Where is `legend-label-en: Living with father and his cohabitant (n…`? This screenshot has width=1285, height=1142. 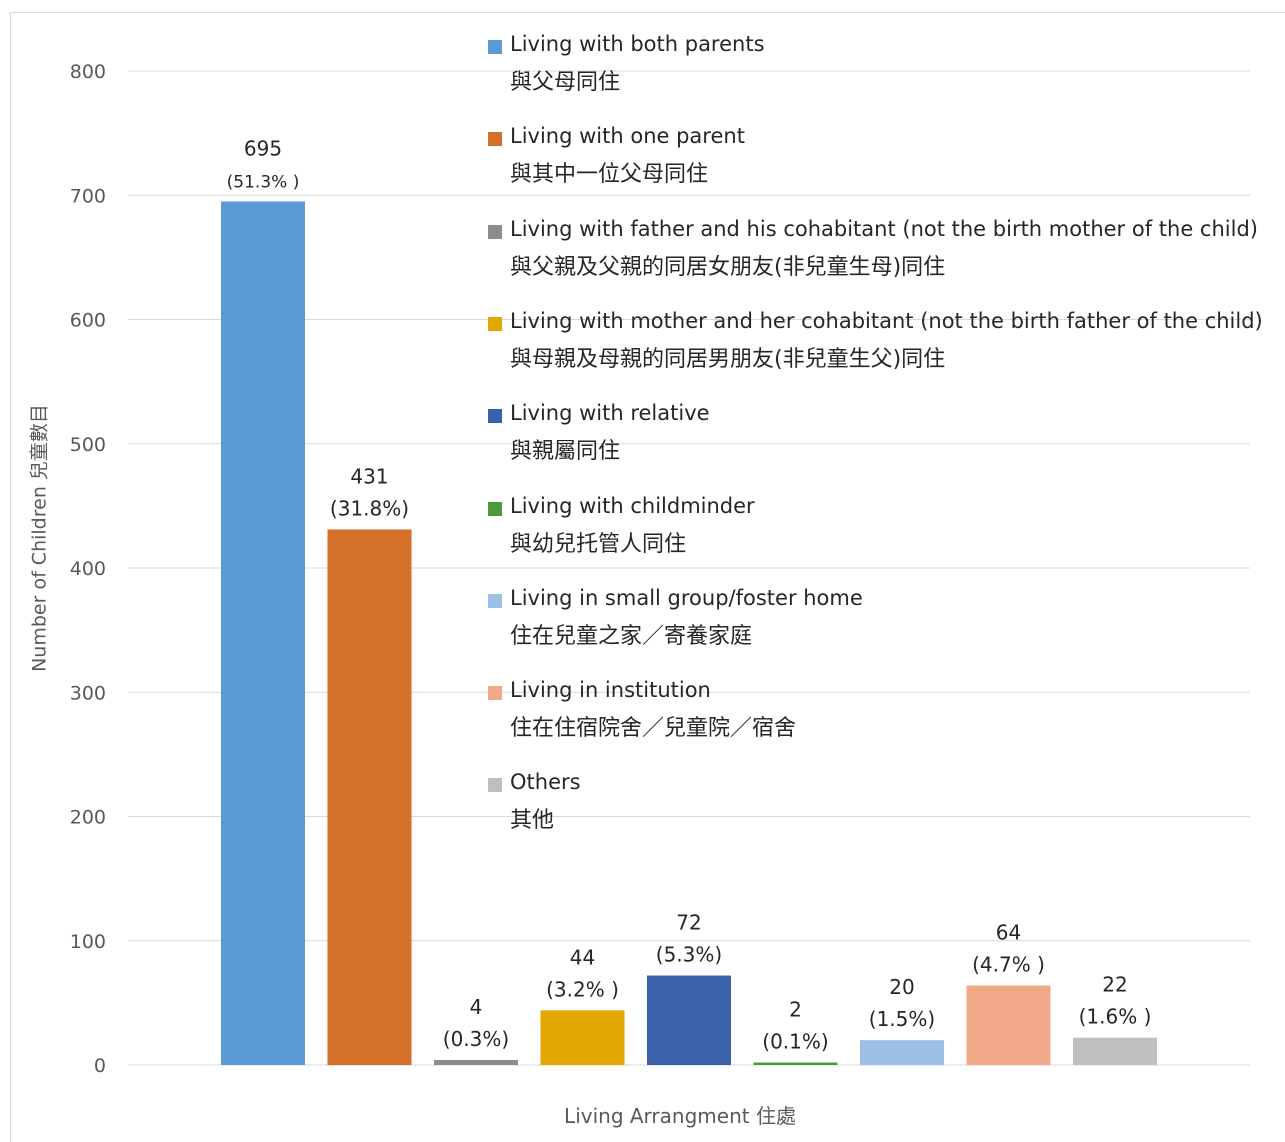
legend-label-en: Living with father and his cohabitant (n… is located at coordinates (884, 228).